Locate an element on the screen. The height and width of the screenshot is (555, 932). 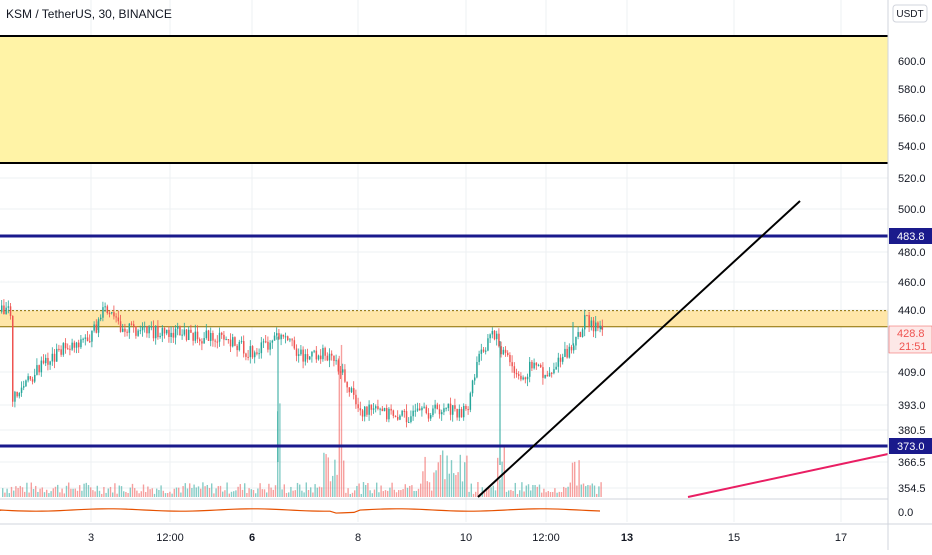
time-tick-label: 12:00 is located at coordinates (546, 538).